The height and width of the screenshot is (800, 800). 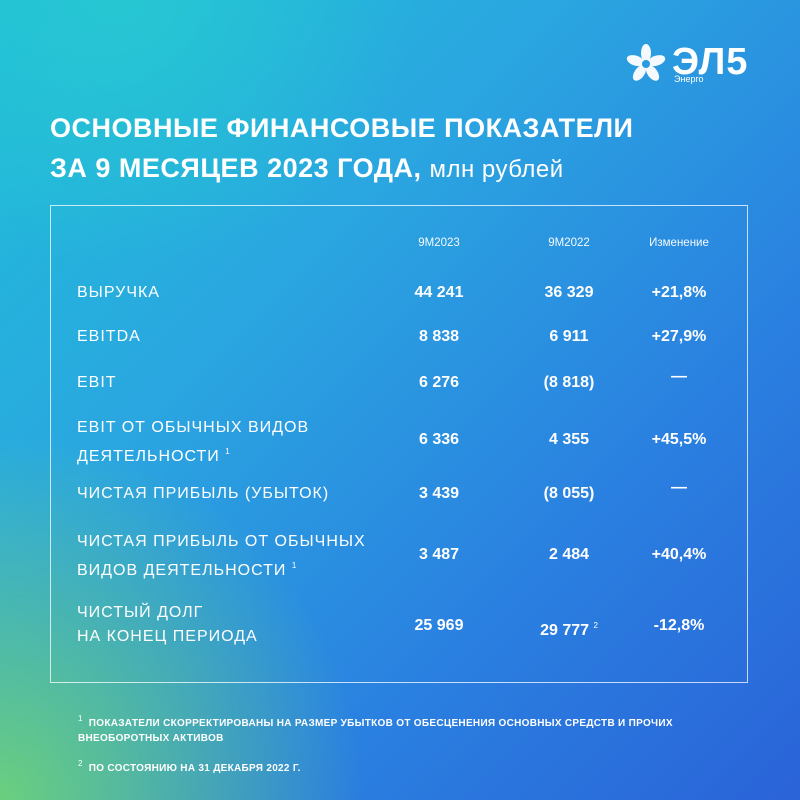 What do you see at coordinates (439, 292) in the screenshot?
I see `row-value-2023: 44 241` at bounding box center [439, 292].